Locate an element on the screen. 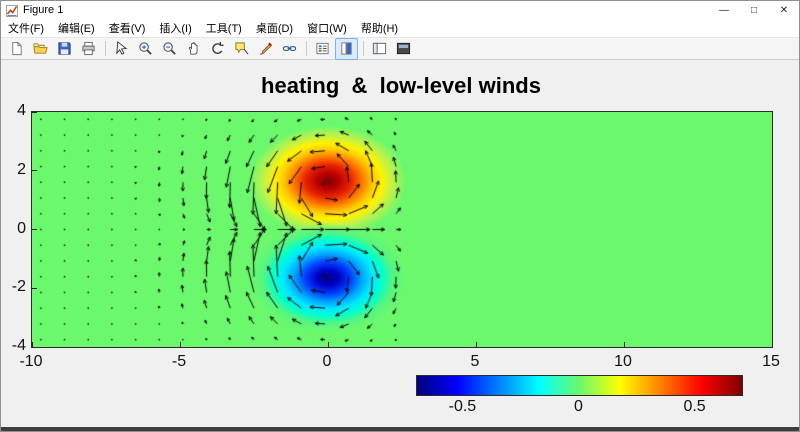 This screenshot has height=432, width=800. hide-plot-tools-button is located at coordinates (379, 49).